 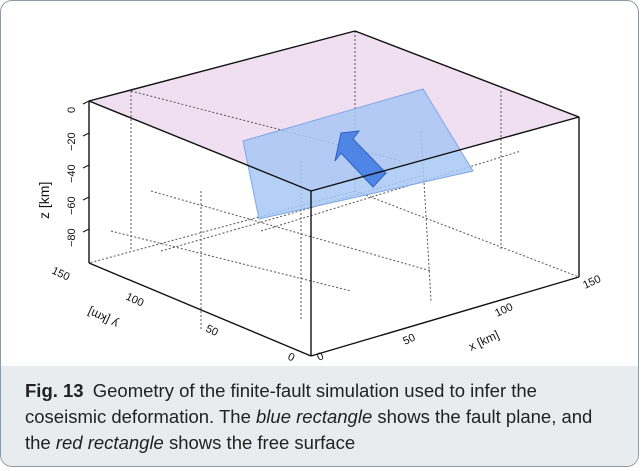 What do you see at coordinates (72, 237) in the screenshot?
I see `z-tick-80: −80` at bounding box center [72, 237].